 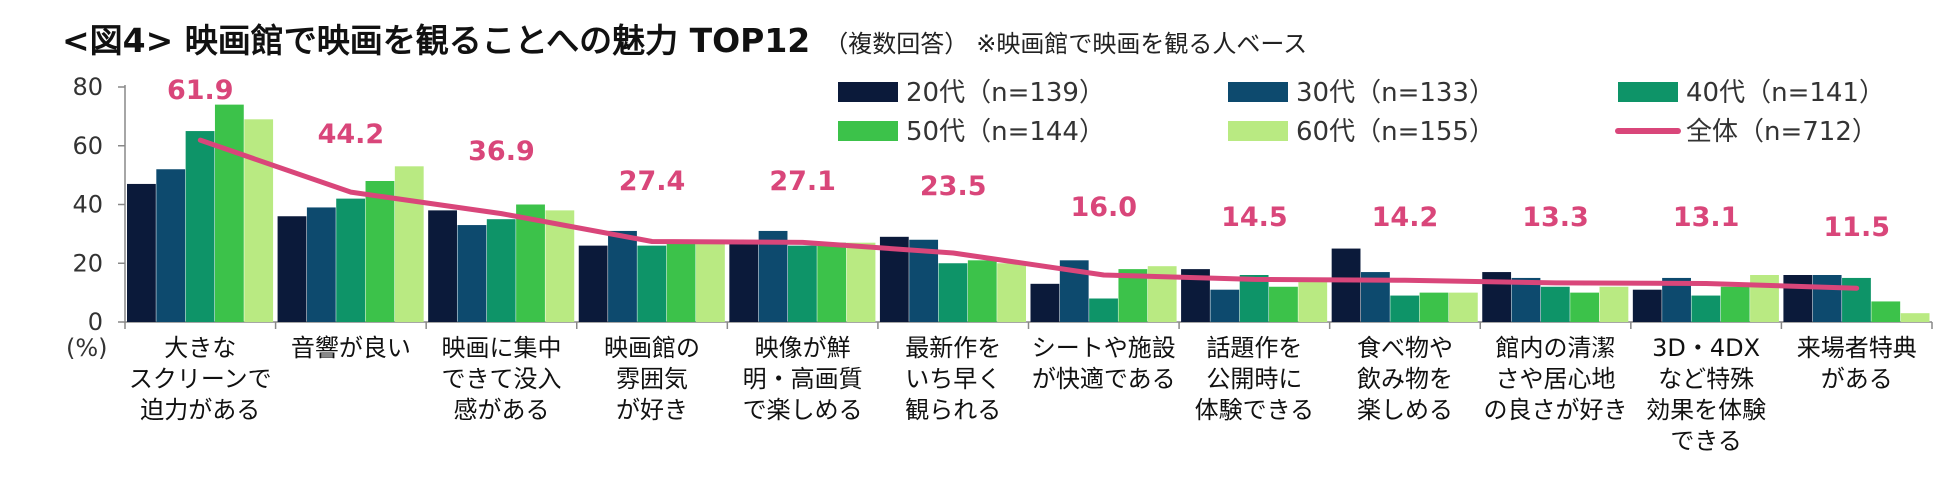 What do you see at coordinates (351, 134) in the screenshot?
I see `data-label: 44.2` at bounding box center [351, 134].